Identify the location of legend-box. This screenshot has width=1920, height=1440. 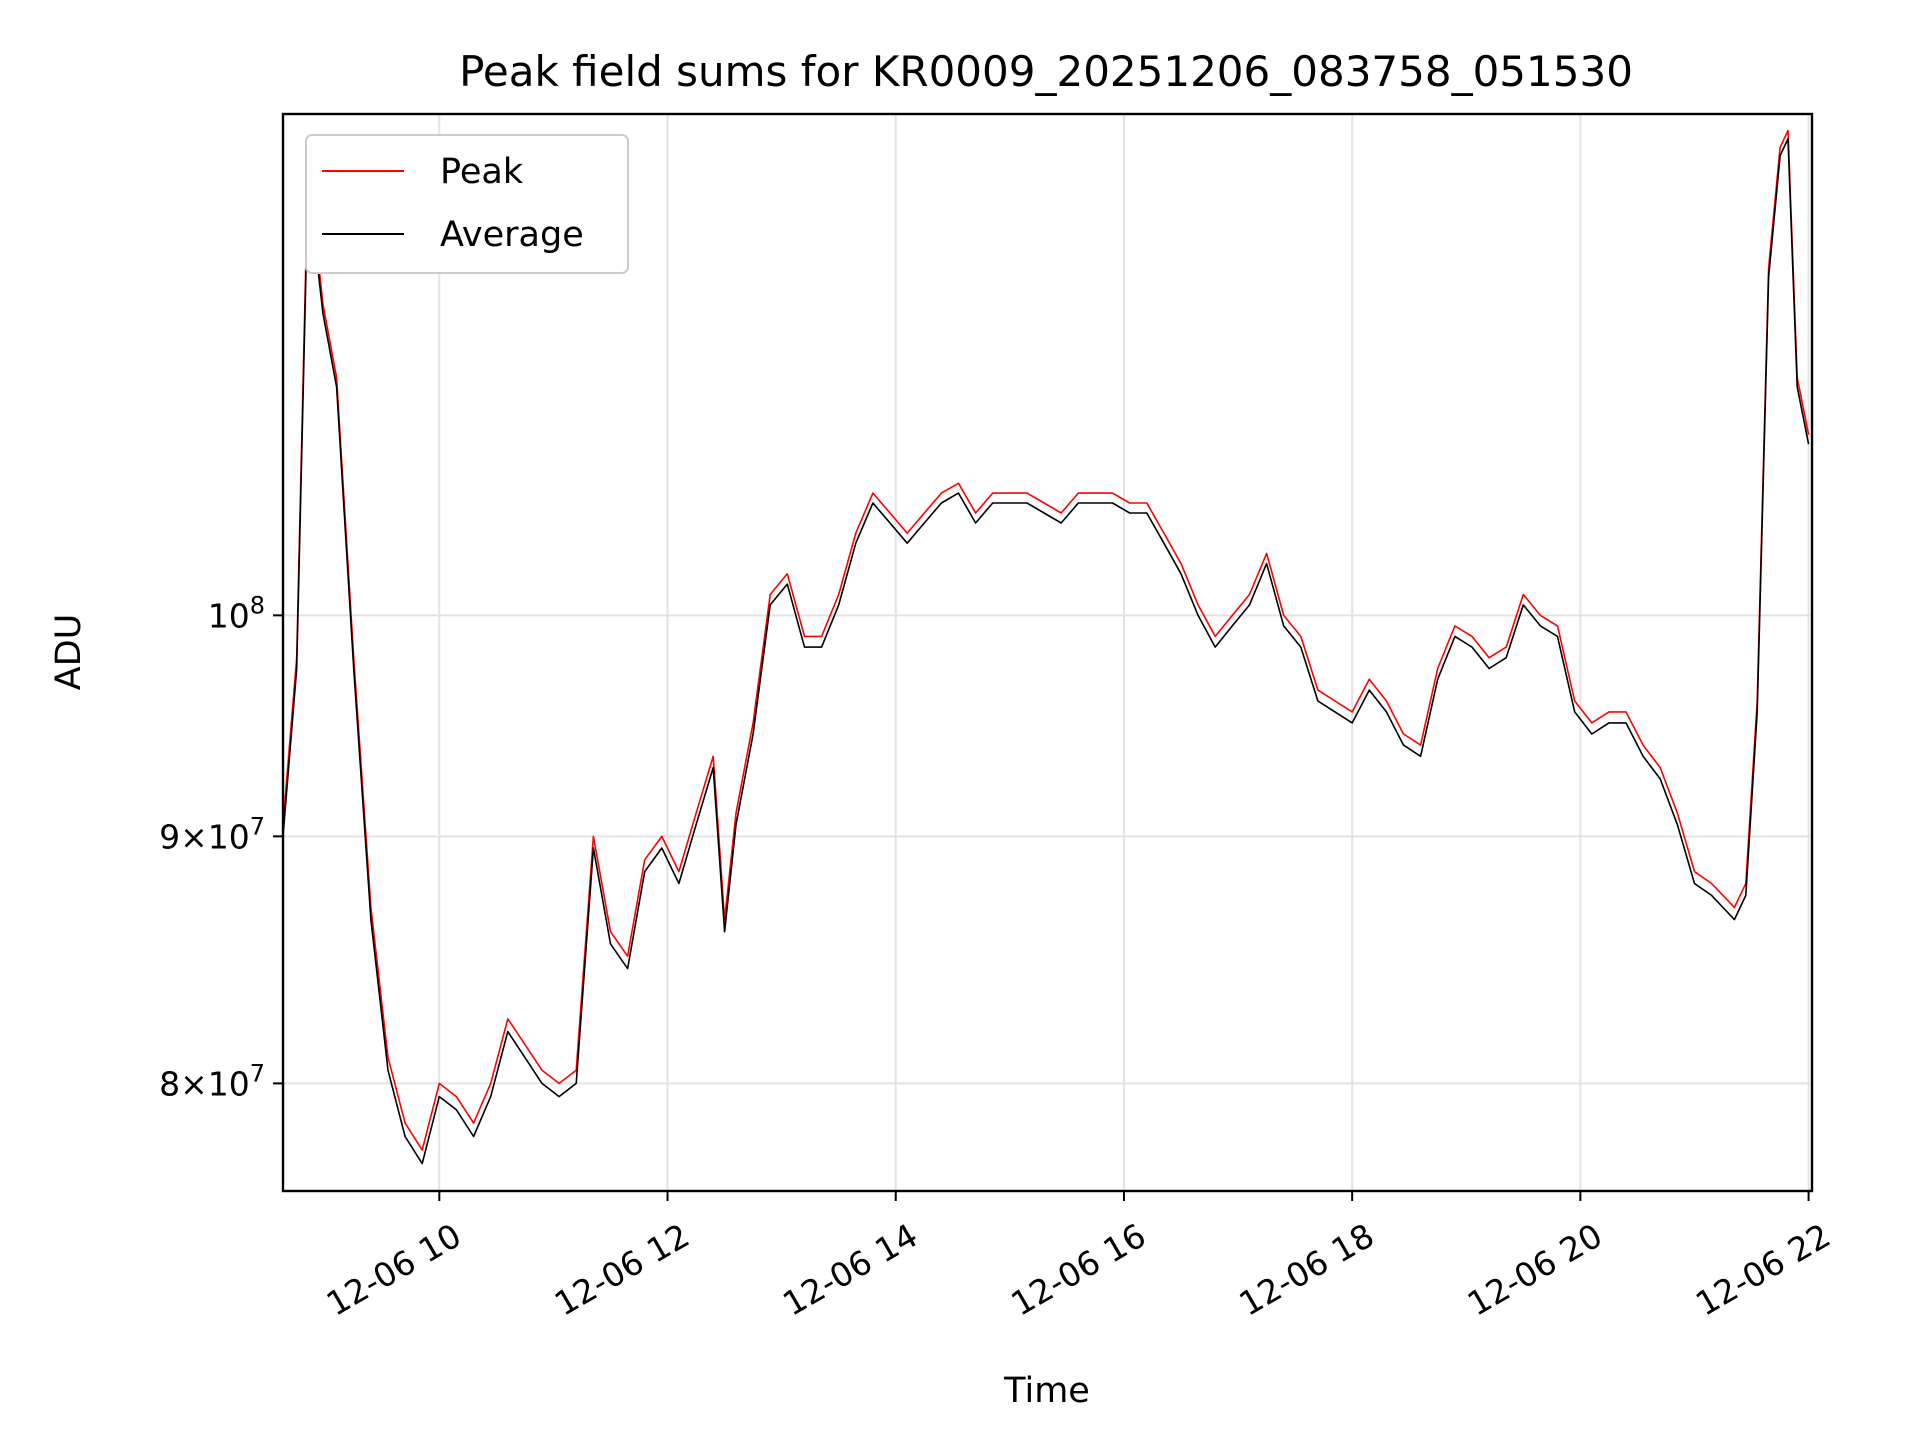
(467, 204).